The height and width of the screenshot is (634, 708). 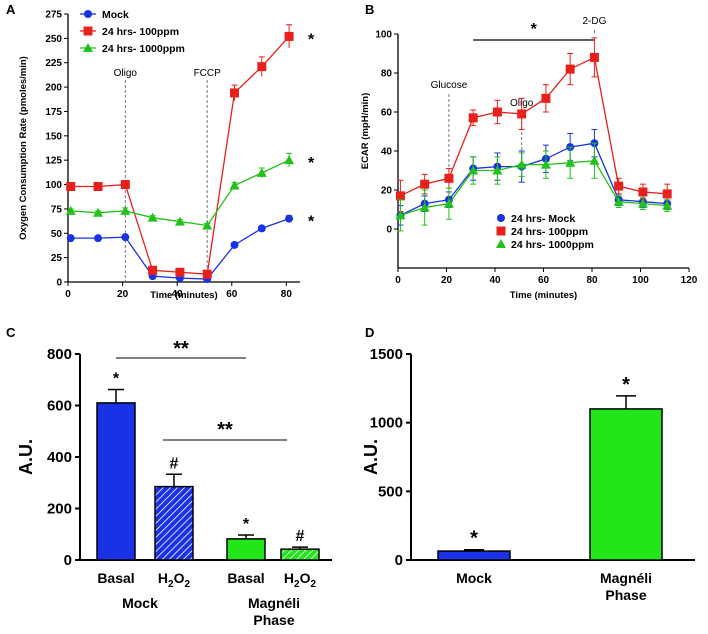 I want to click on y-tick-label: 150, so click(x=53, y=136).